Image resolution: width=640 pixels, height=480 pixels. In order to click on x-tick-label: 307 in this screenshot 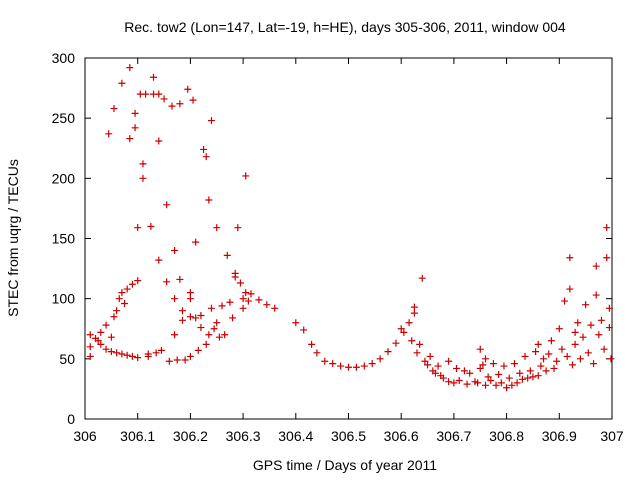, I will do `click(612, 436)`.